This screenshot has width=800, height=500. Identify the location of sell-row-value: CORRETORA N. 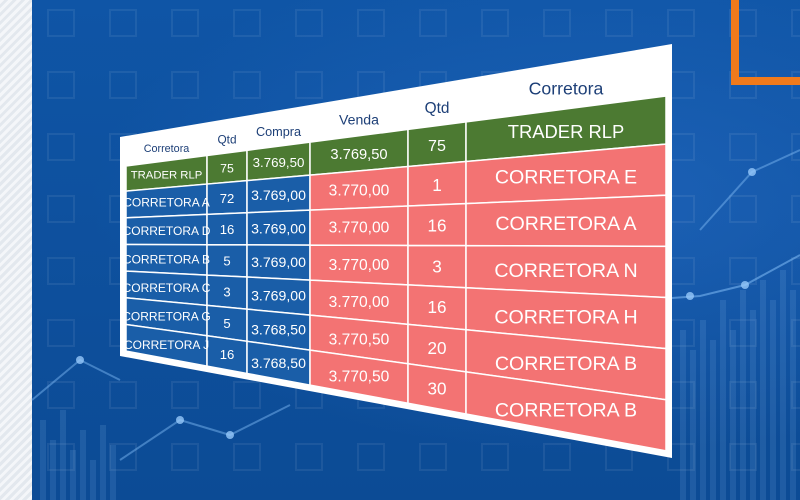
(565, 271).